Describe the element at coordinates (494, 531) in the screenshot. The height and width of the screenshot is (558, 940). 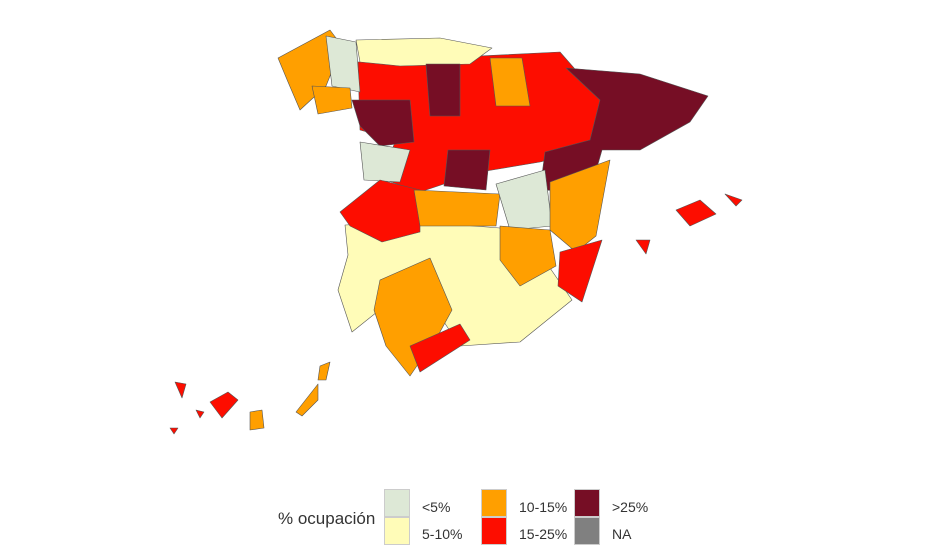
I see `legend-swatch-15to25` at that location.